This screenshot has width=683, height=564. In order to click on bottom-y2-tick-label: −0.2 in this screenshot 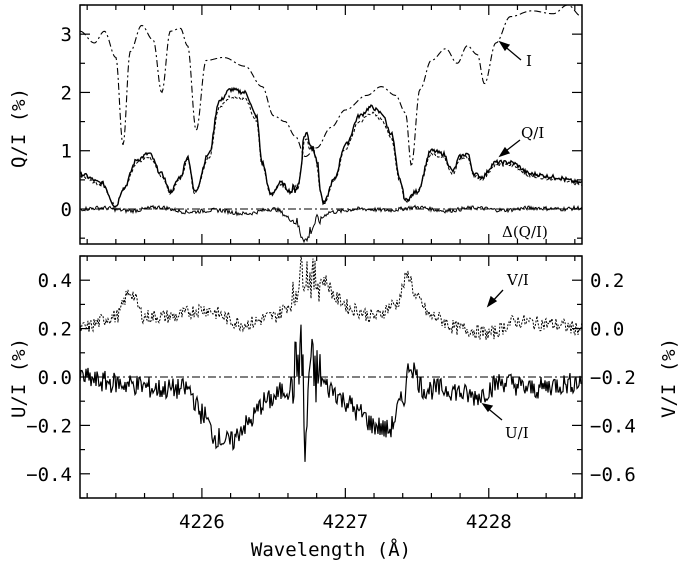, I will do `click(613, 378)`.